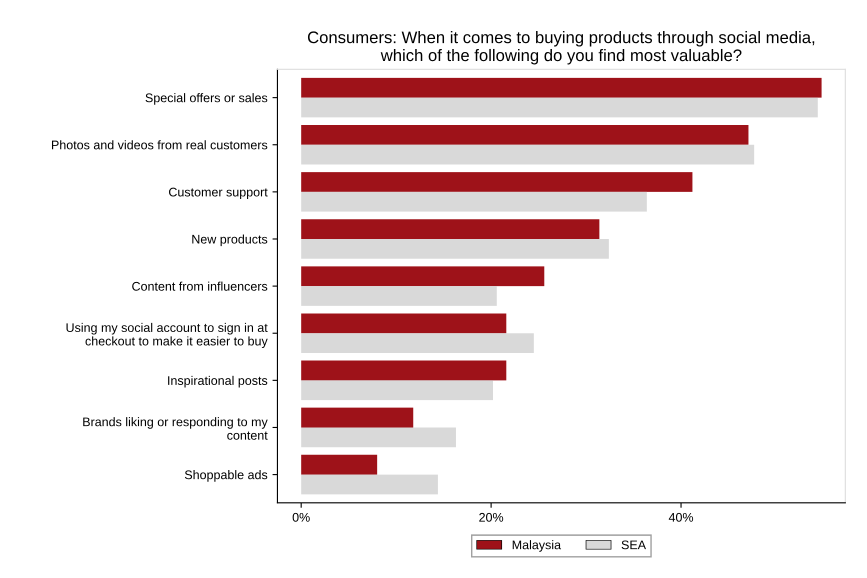 This screenshot has height=578, width=867. What do you see at coordinates (200, 286) in the screenshot?
I see `y-tick-label: Content from influencers` at bounding box center [200, 286].